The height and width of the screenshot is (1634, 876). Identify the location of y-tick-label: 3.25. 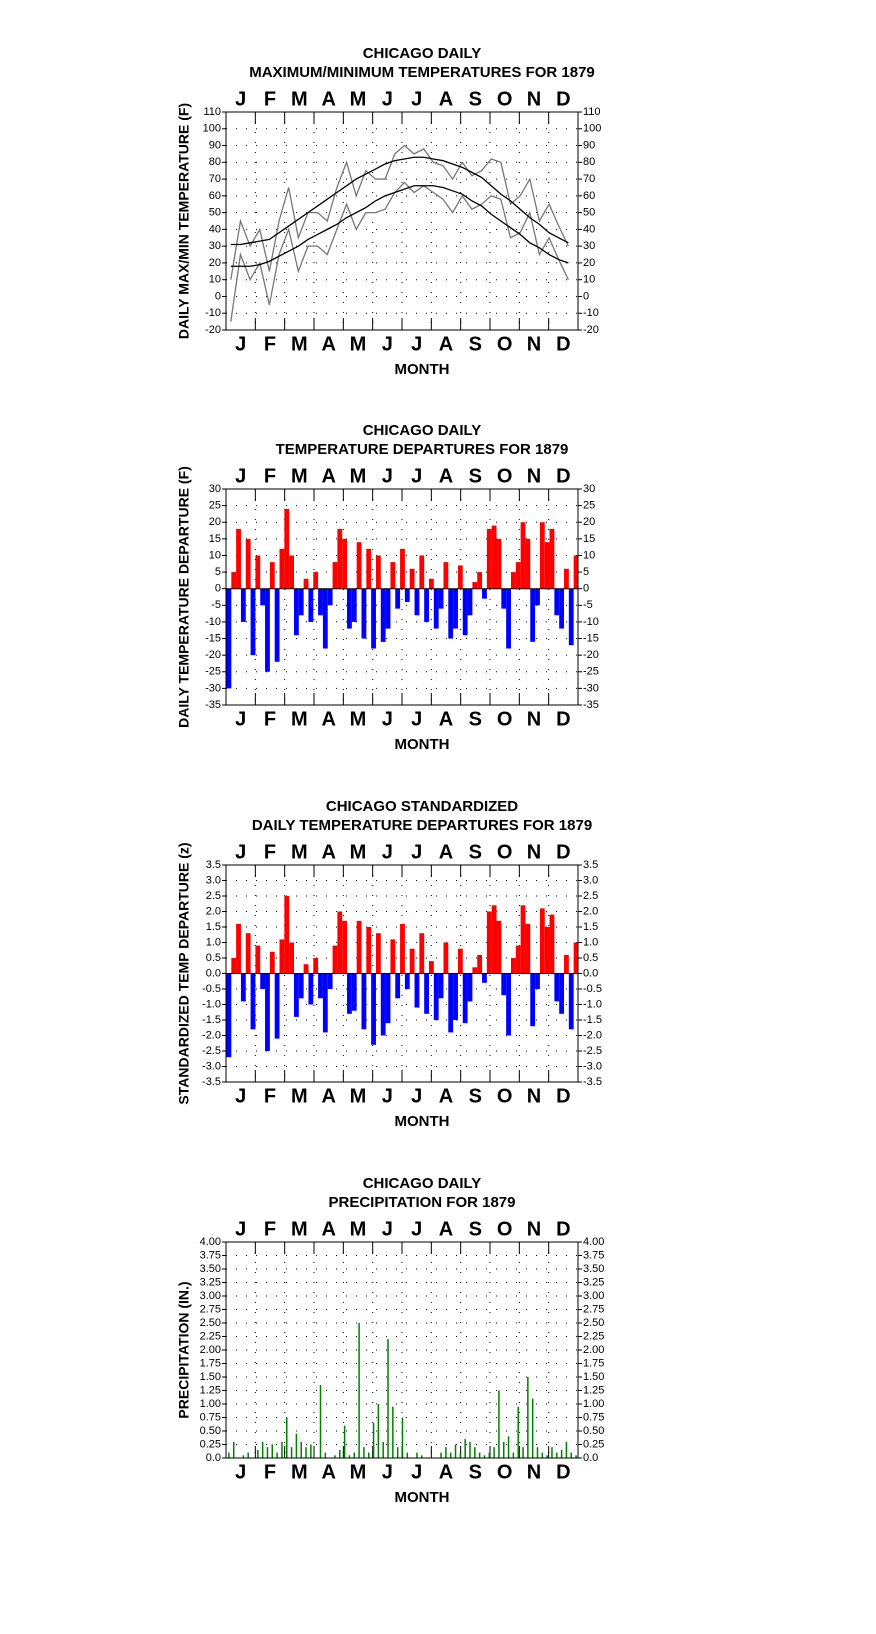
(210, 1282).